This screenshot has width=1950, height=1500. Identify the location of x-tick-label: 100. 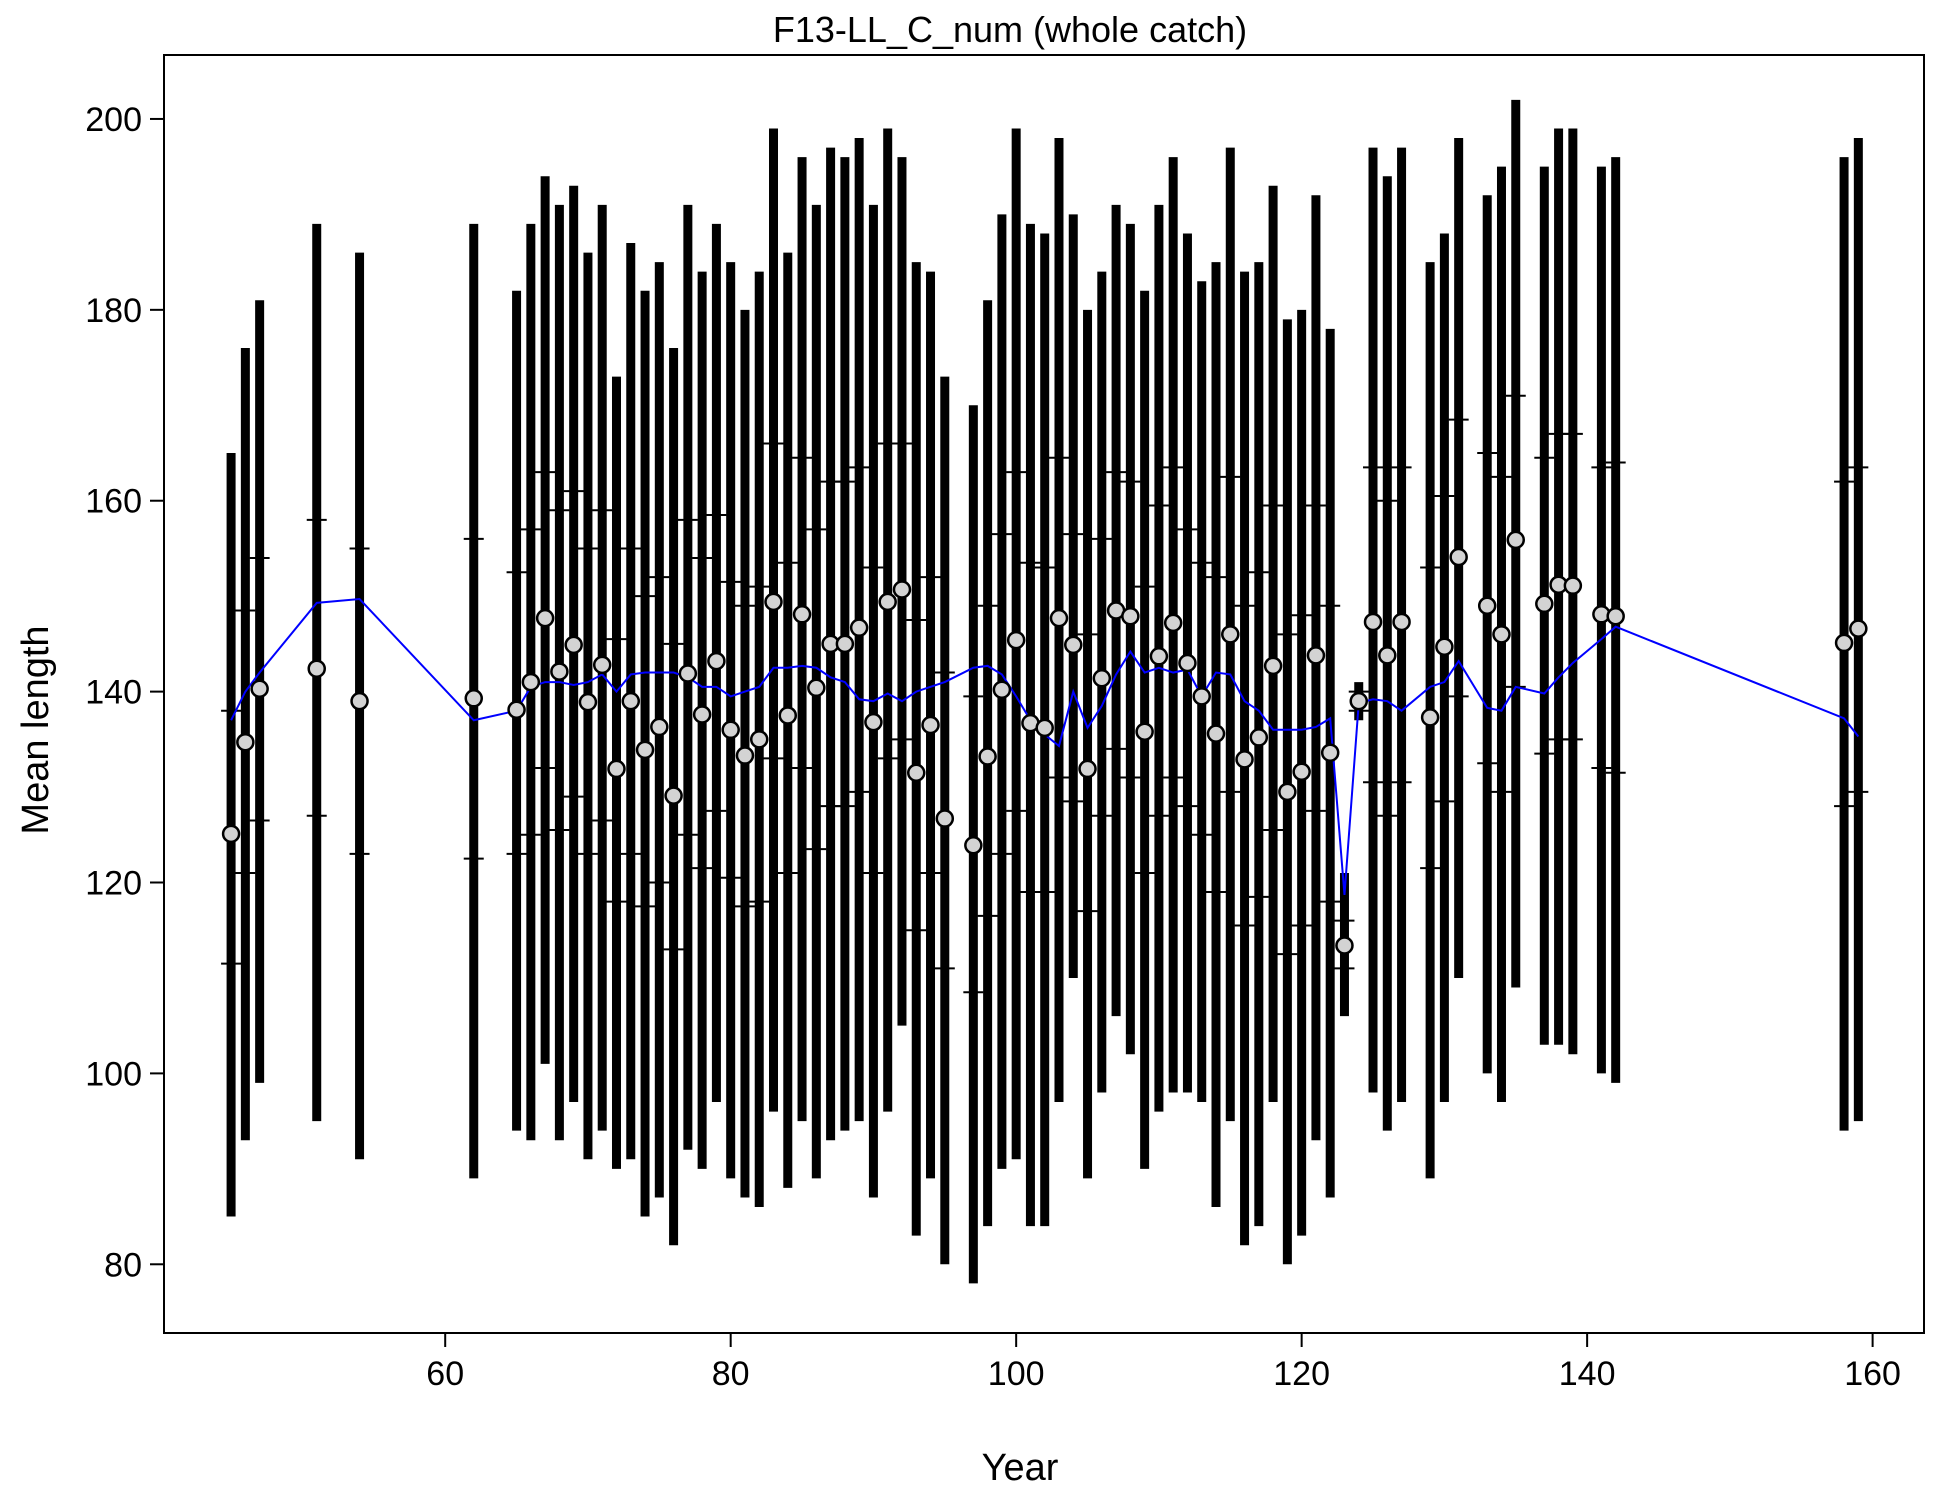
(1016, 1374).